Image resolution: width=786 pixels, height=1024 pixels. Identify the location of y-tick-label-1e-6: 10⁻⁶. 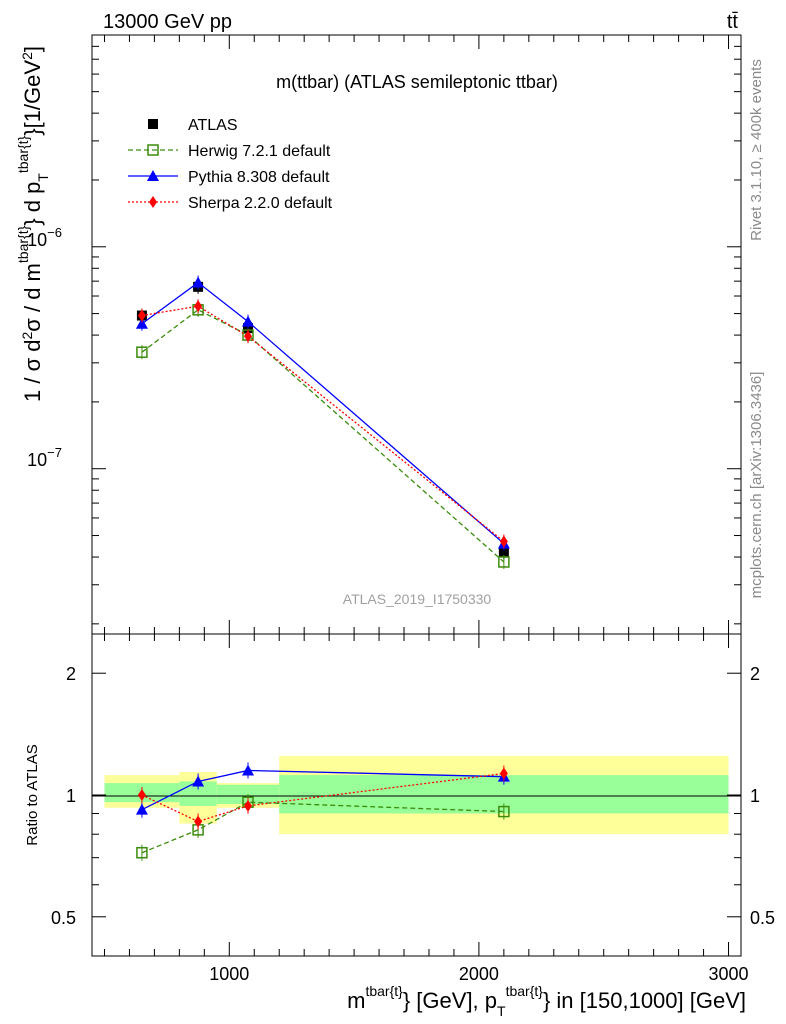
(44, 237).